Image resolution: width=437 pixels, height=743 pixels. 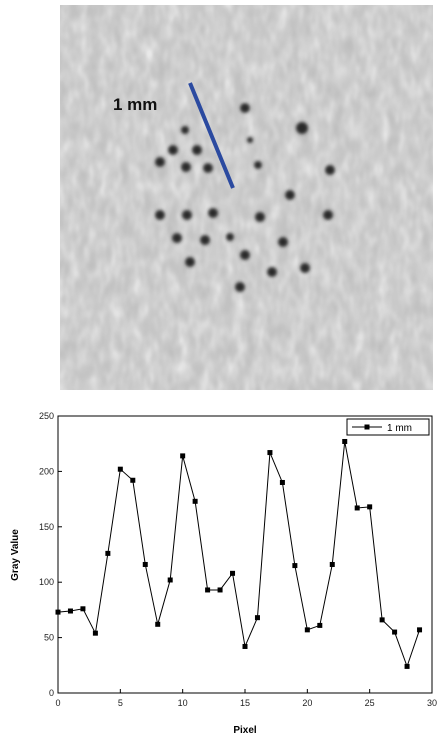 I want to click on y-tick-label: 100, so click(x=46, y=582).